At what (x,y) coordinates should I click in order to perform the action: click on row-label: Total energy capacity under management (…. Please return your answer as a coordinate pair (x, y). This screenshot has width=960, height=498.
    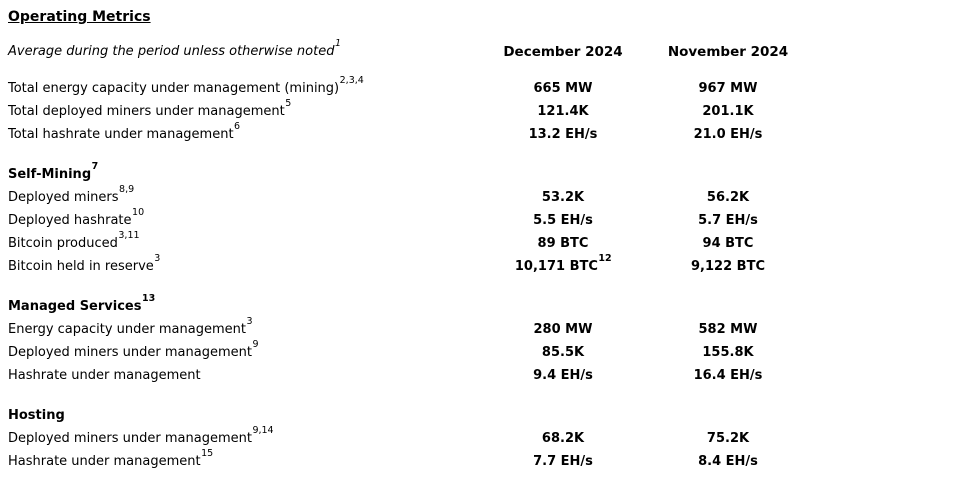
    Looking at the image, I should click on (248, 85).